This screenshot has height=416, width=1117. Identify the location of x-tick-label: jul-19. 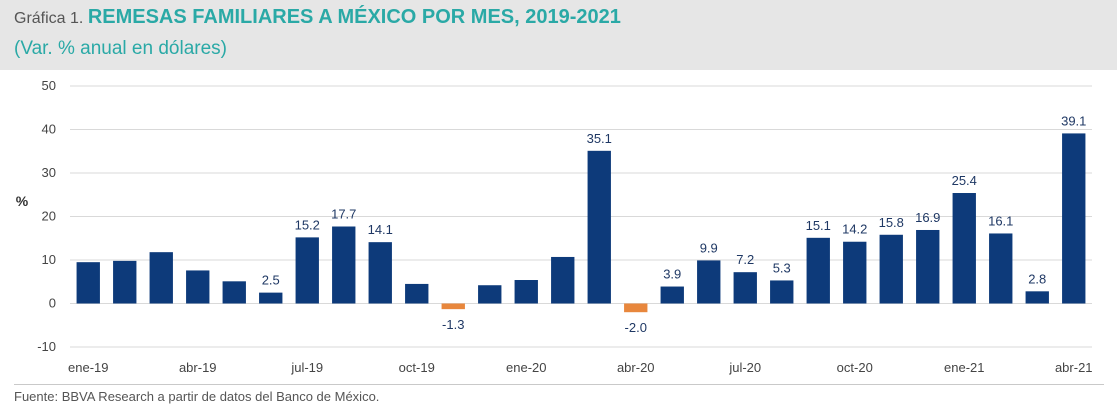
(306, 367).